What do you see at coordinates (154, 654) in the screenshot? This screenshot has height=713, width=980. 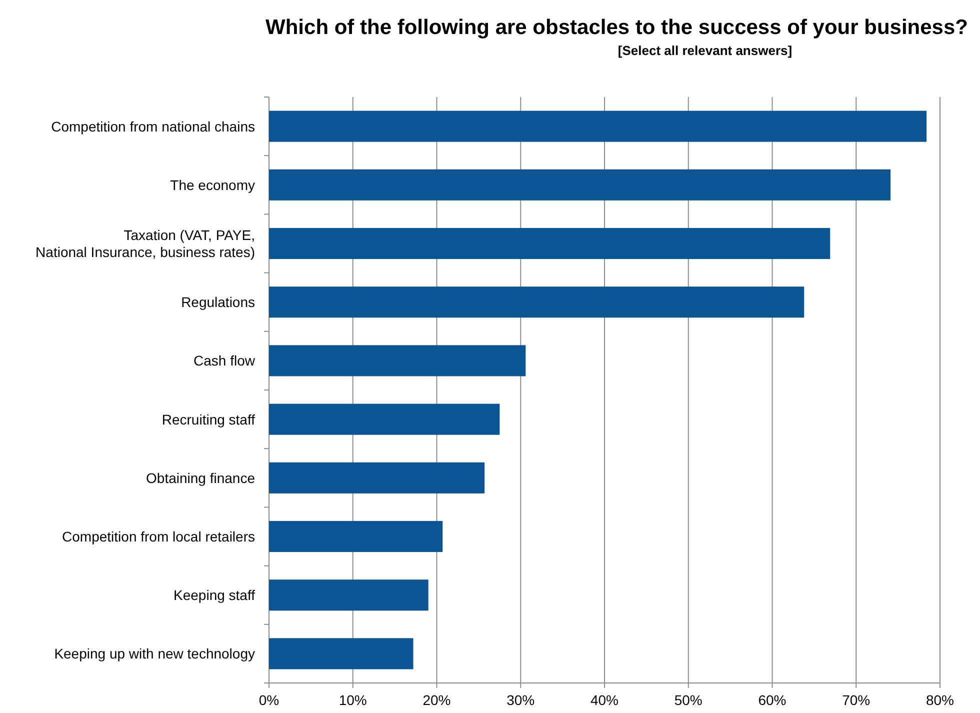 I see `y-tick-label: Keeping up with new technology` at bounding box center [154, 654].